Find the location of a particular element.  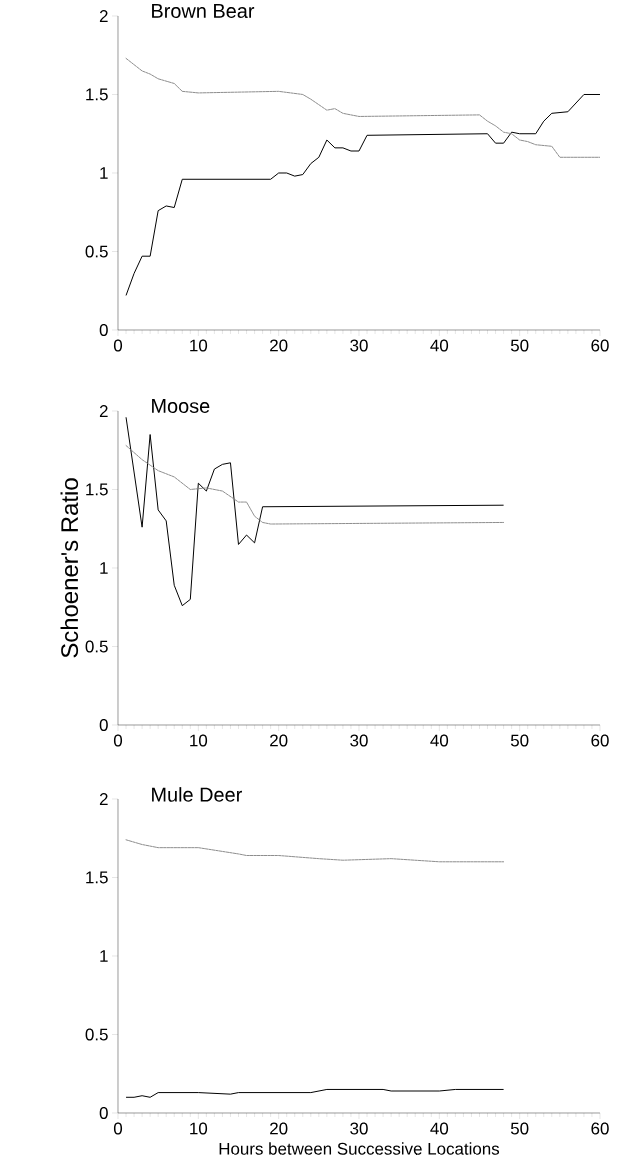

chart-title: Brown Bear is located at coordinates (203, 11).